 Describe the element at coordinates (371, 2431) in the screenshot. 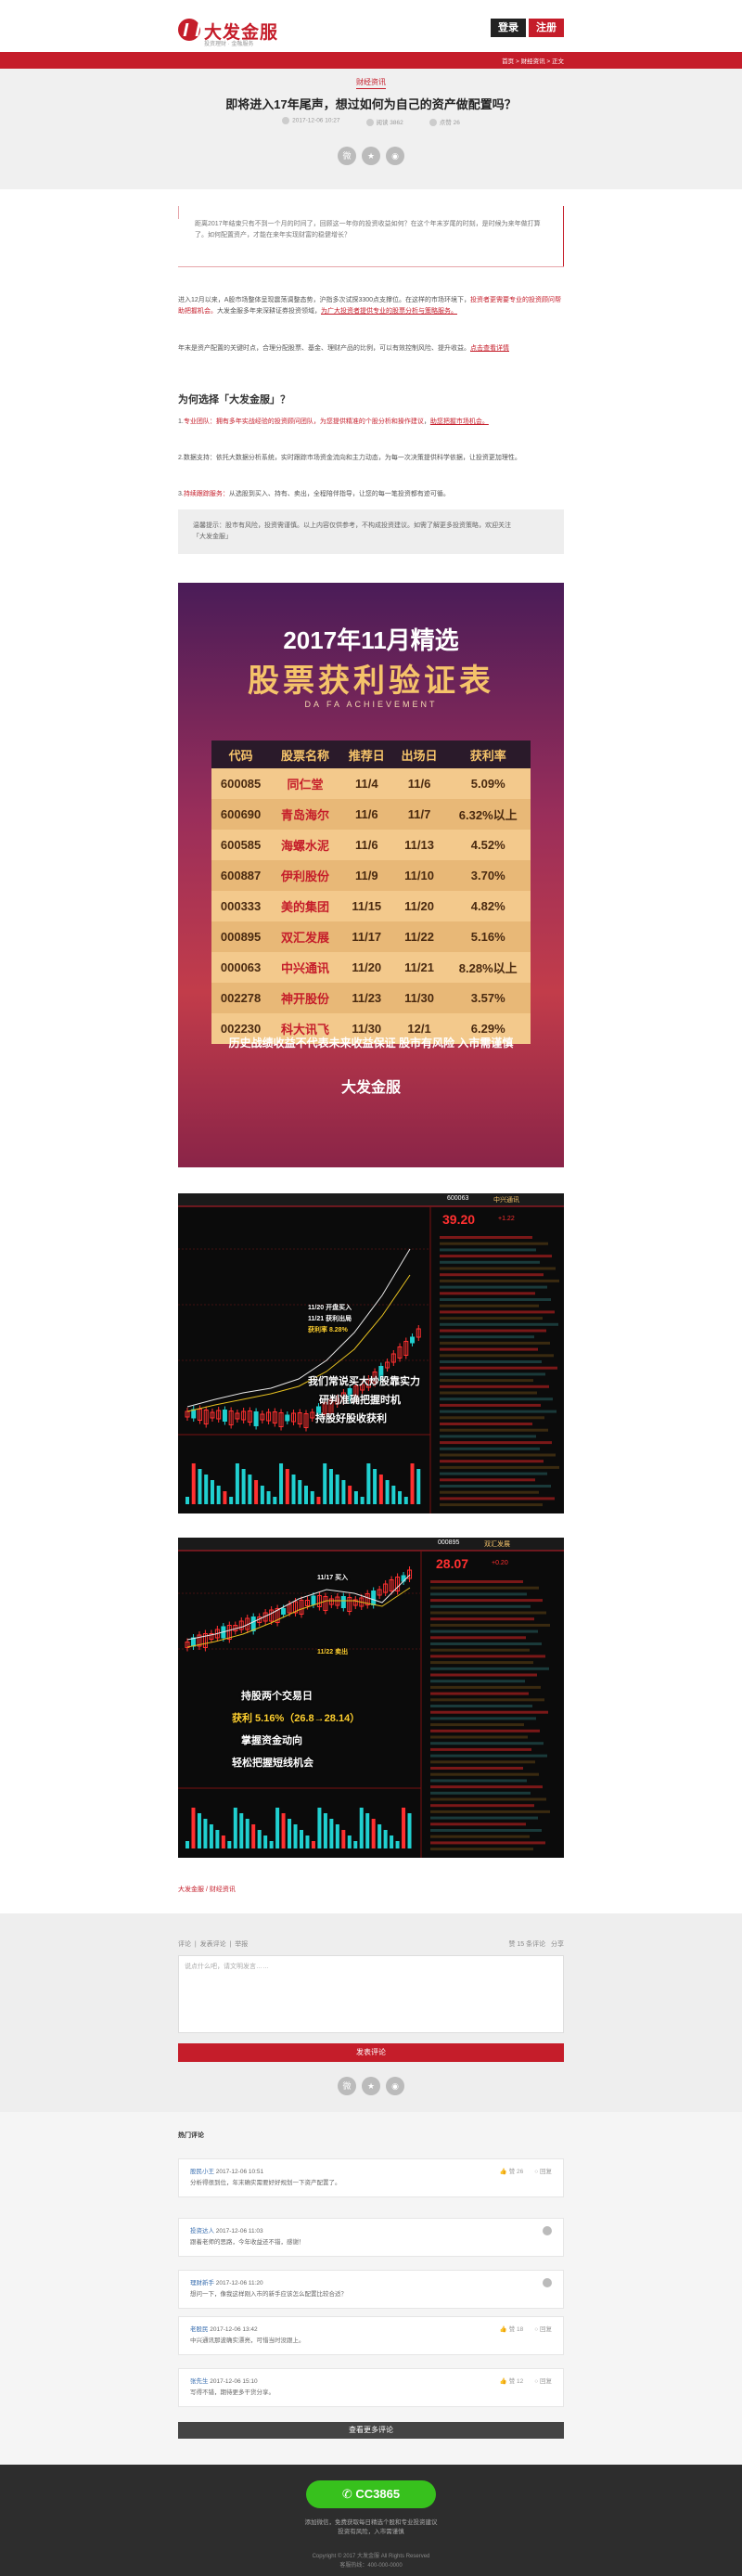

I see `more-comments-button: 查看更多评论` at that location.